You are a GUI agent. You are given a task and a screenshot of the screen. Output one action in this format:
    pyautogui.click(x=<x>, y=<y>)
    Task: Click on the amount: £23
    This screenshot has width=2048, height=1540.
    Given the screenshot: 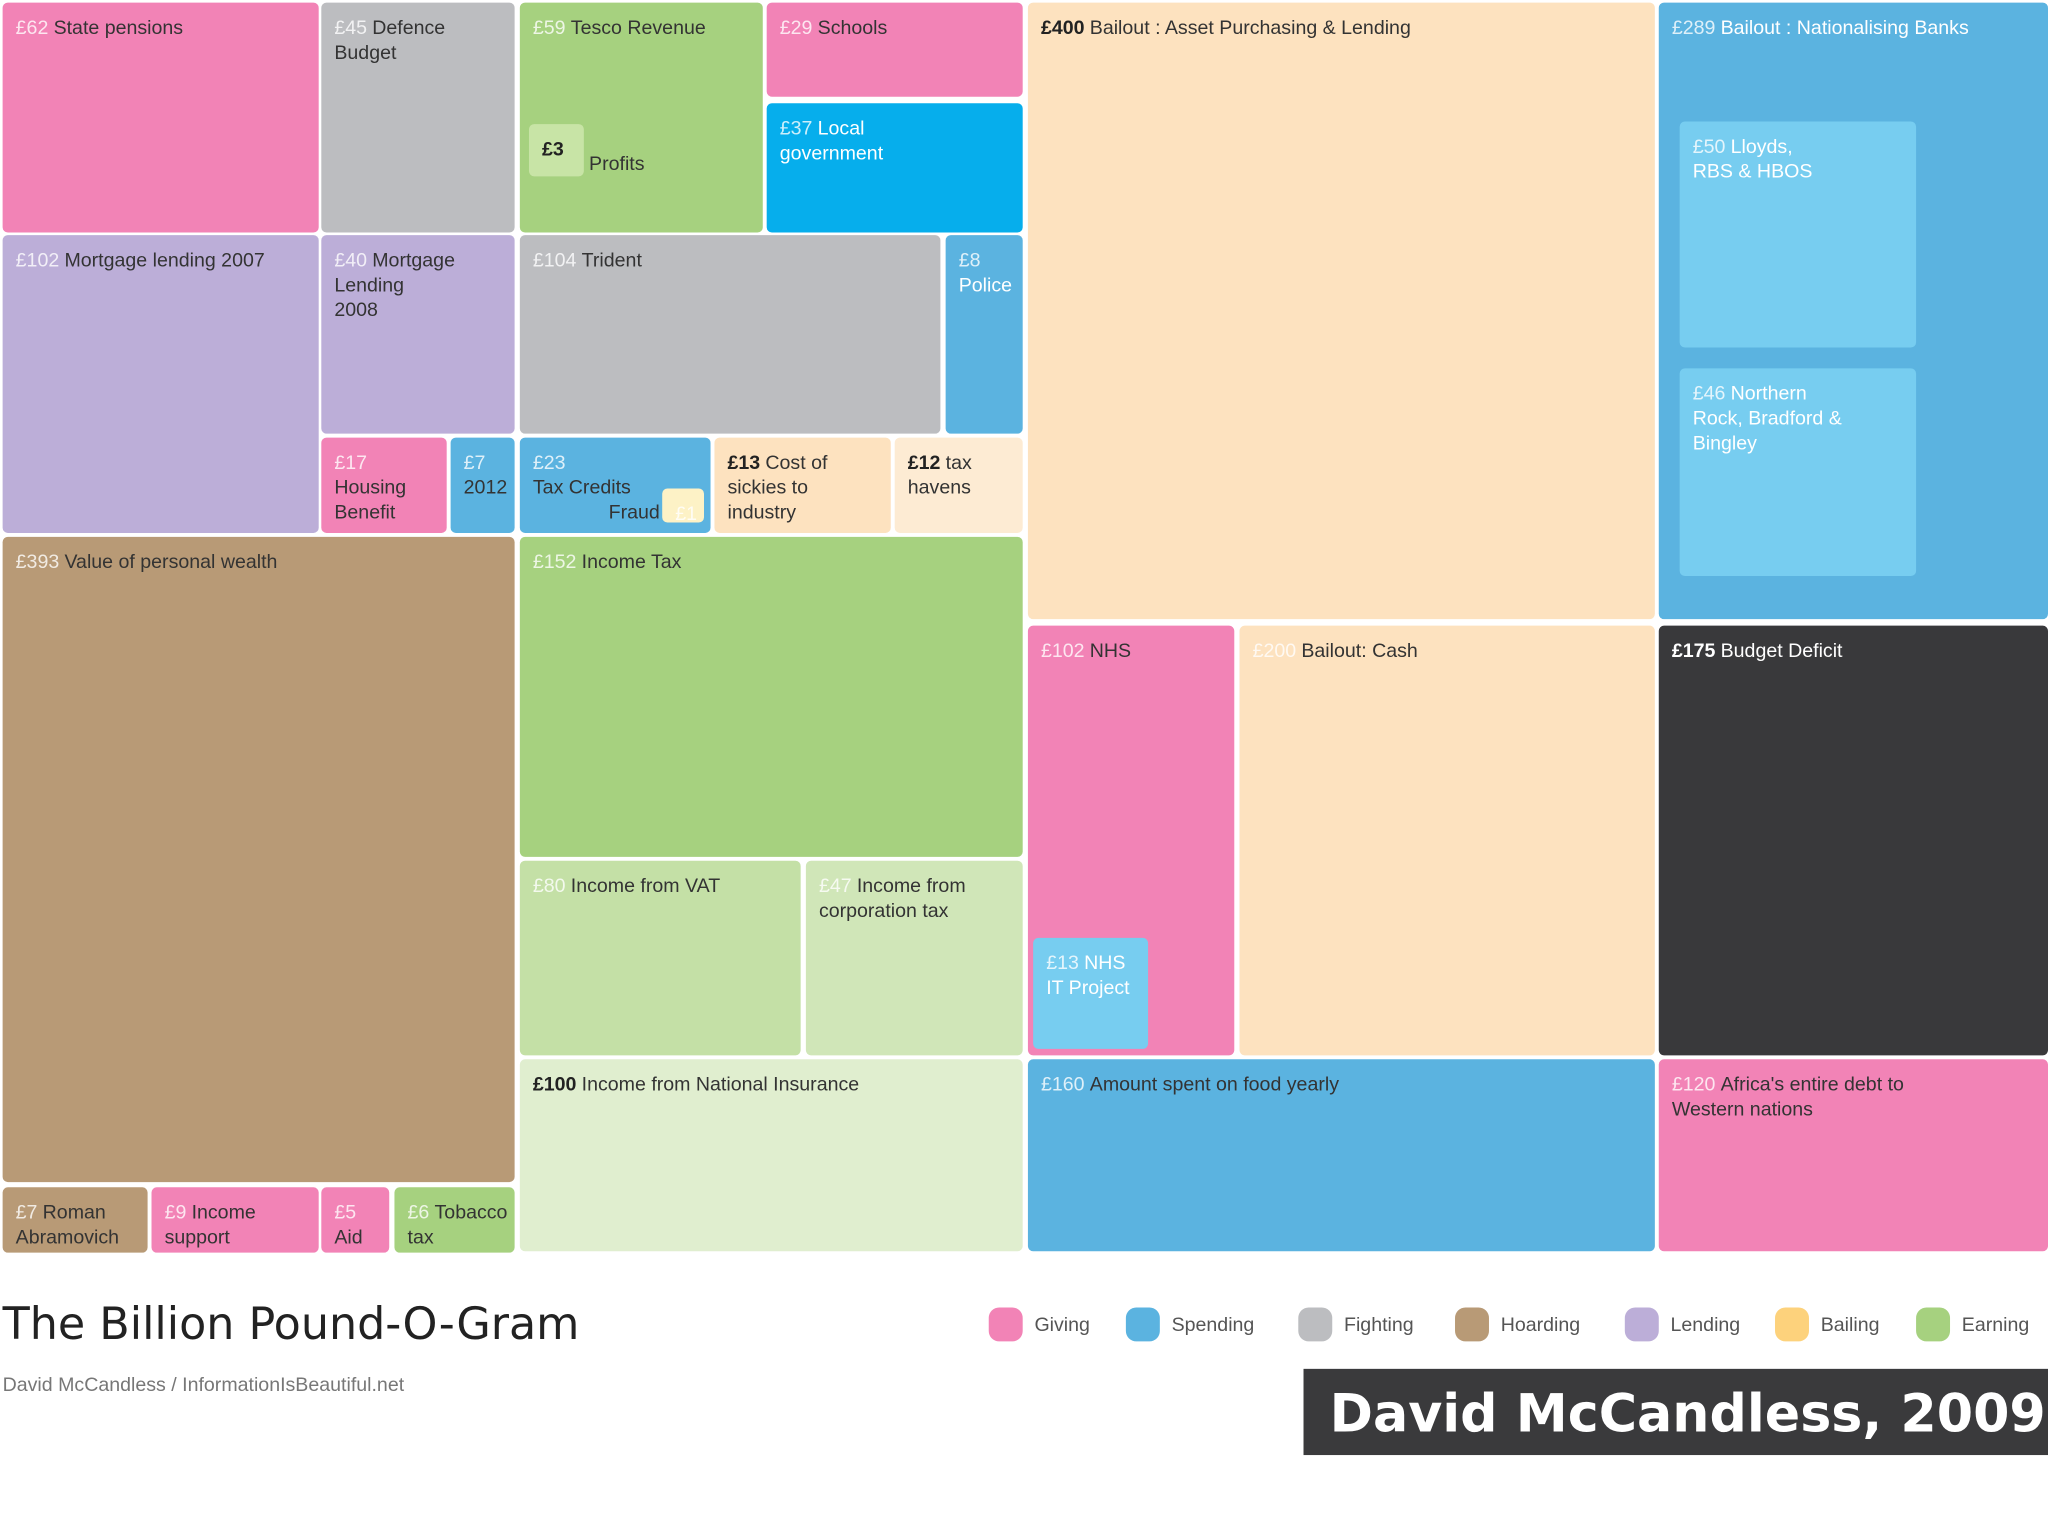 What is the action you would take?
    pyautogui.click(x=549, y=463)
    